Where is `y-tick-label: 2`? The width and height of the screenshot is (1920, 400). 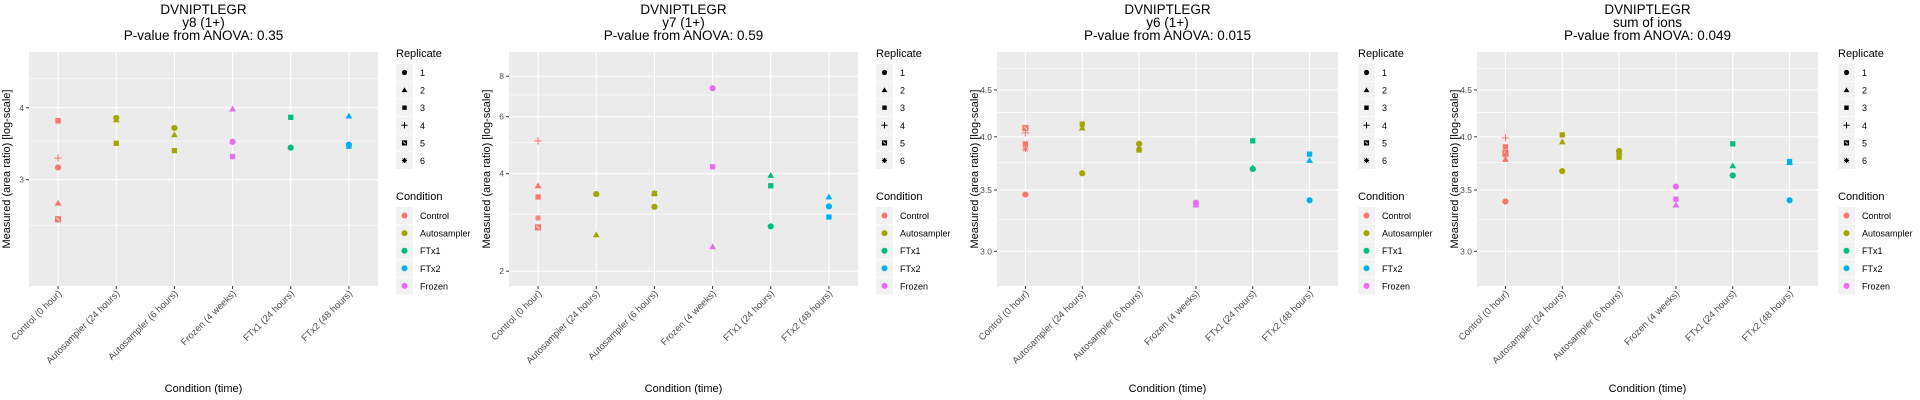
y-tick-label: 2 is located at coordinates (501, 271).